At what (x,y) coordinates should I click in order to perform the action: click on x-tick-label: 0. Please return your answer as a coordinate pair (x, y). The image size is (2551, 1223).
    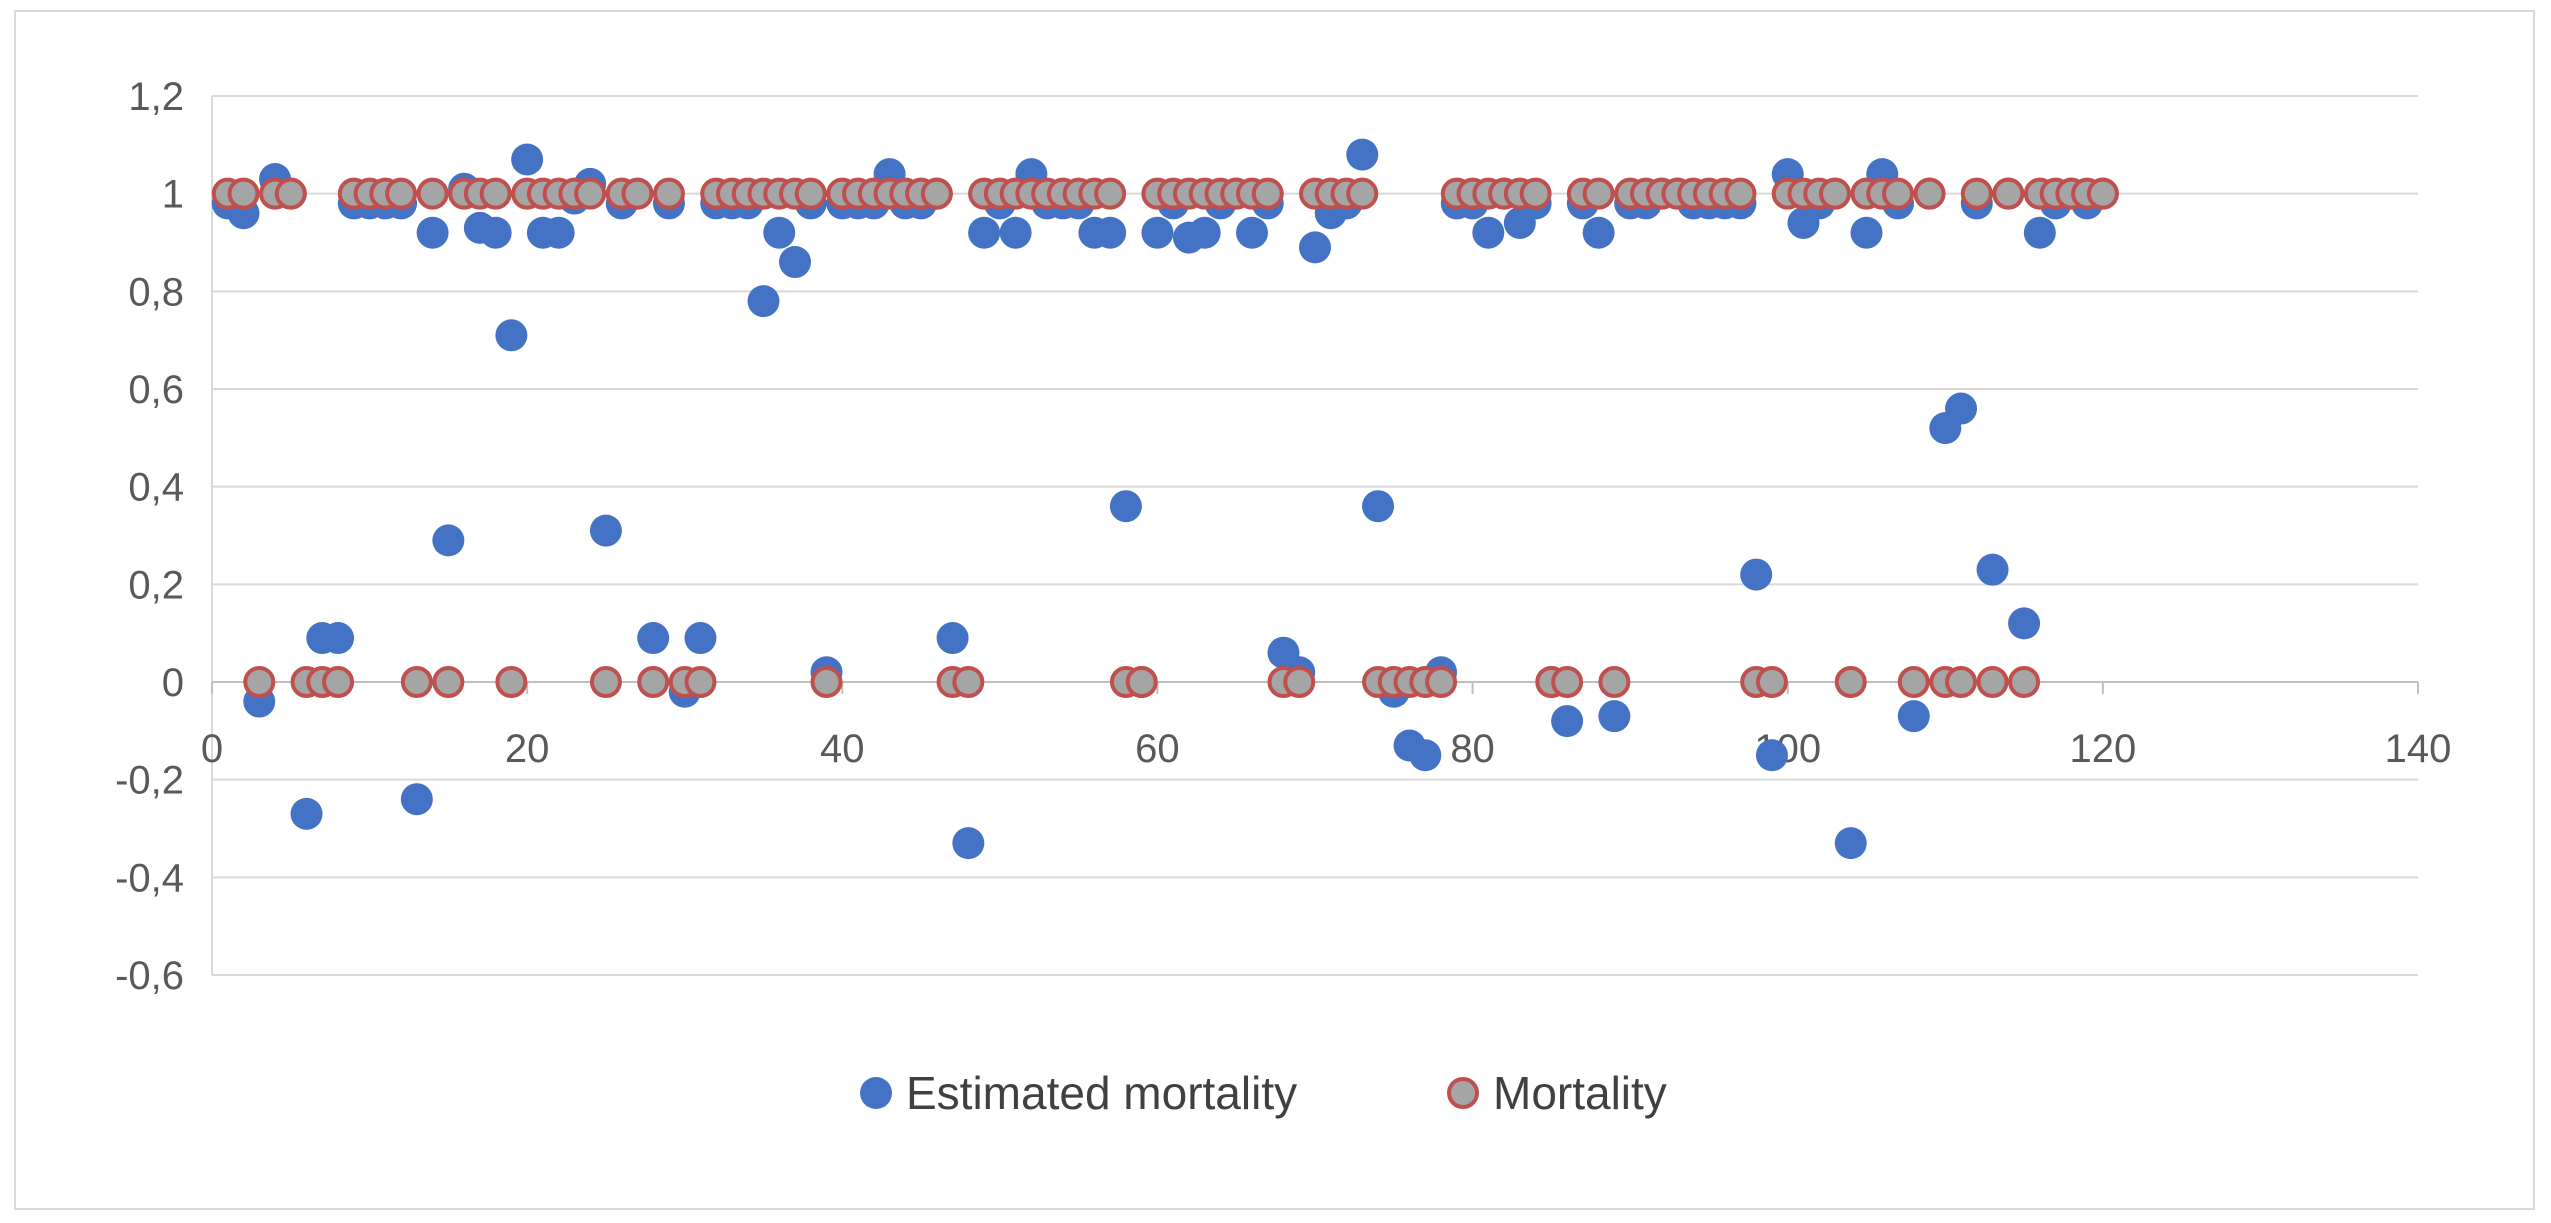
    Looking at the image, I should click on (212, 749).